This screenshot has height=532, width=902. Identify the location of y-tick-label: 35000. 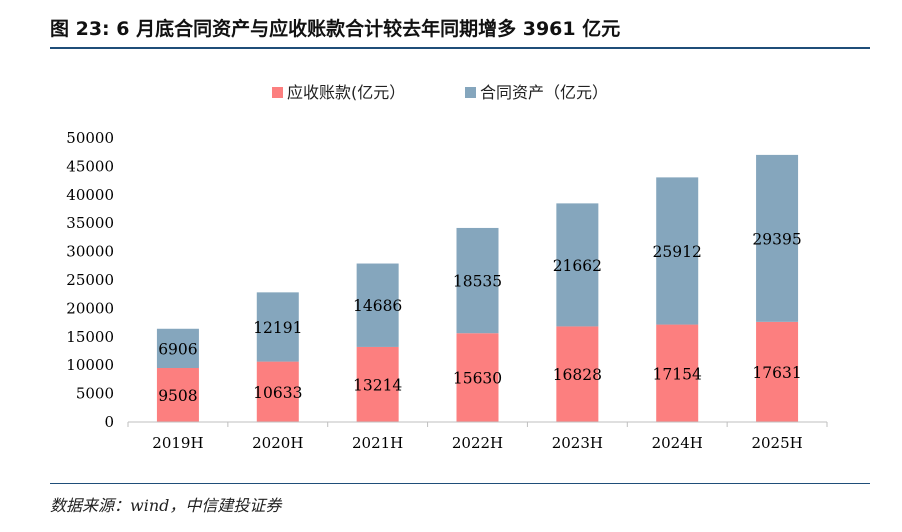
(90, 223).